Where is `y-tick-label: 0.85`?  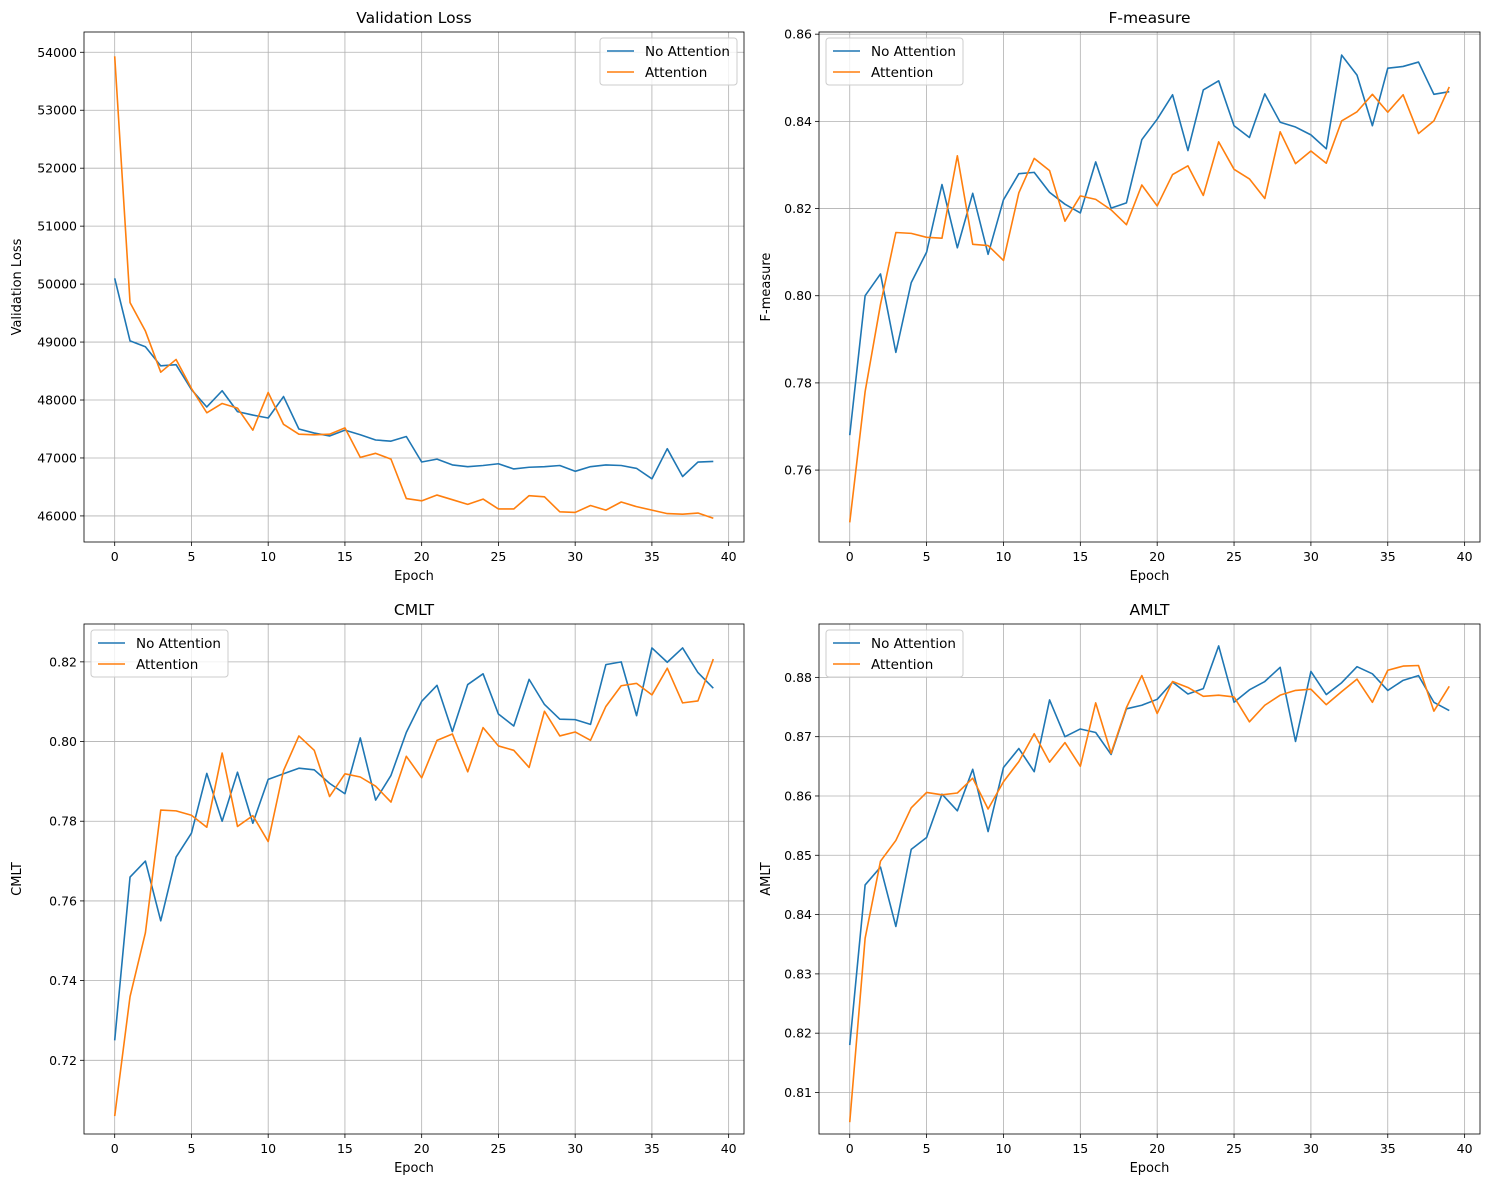
y-tick-label: 0.85 is located at coordinates (798, 855).